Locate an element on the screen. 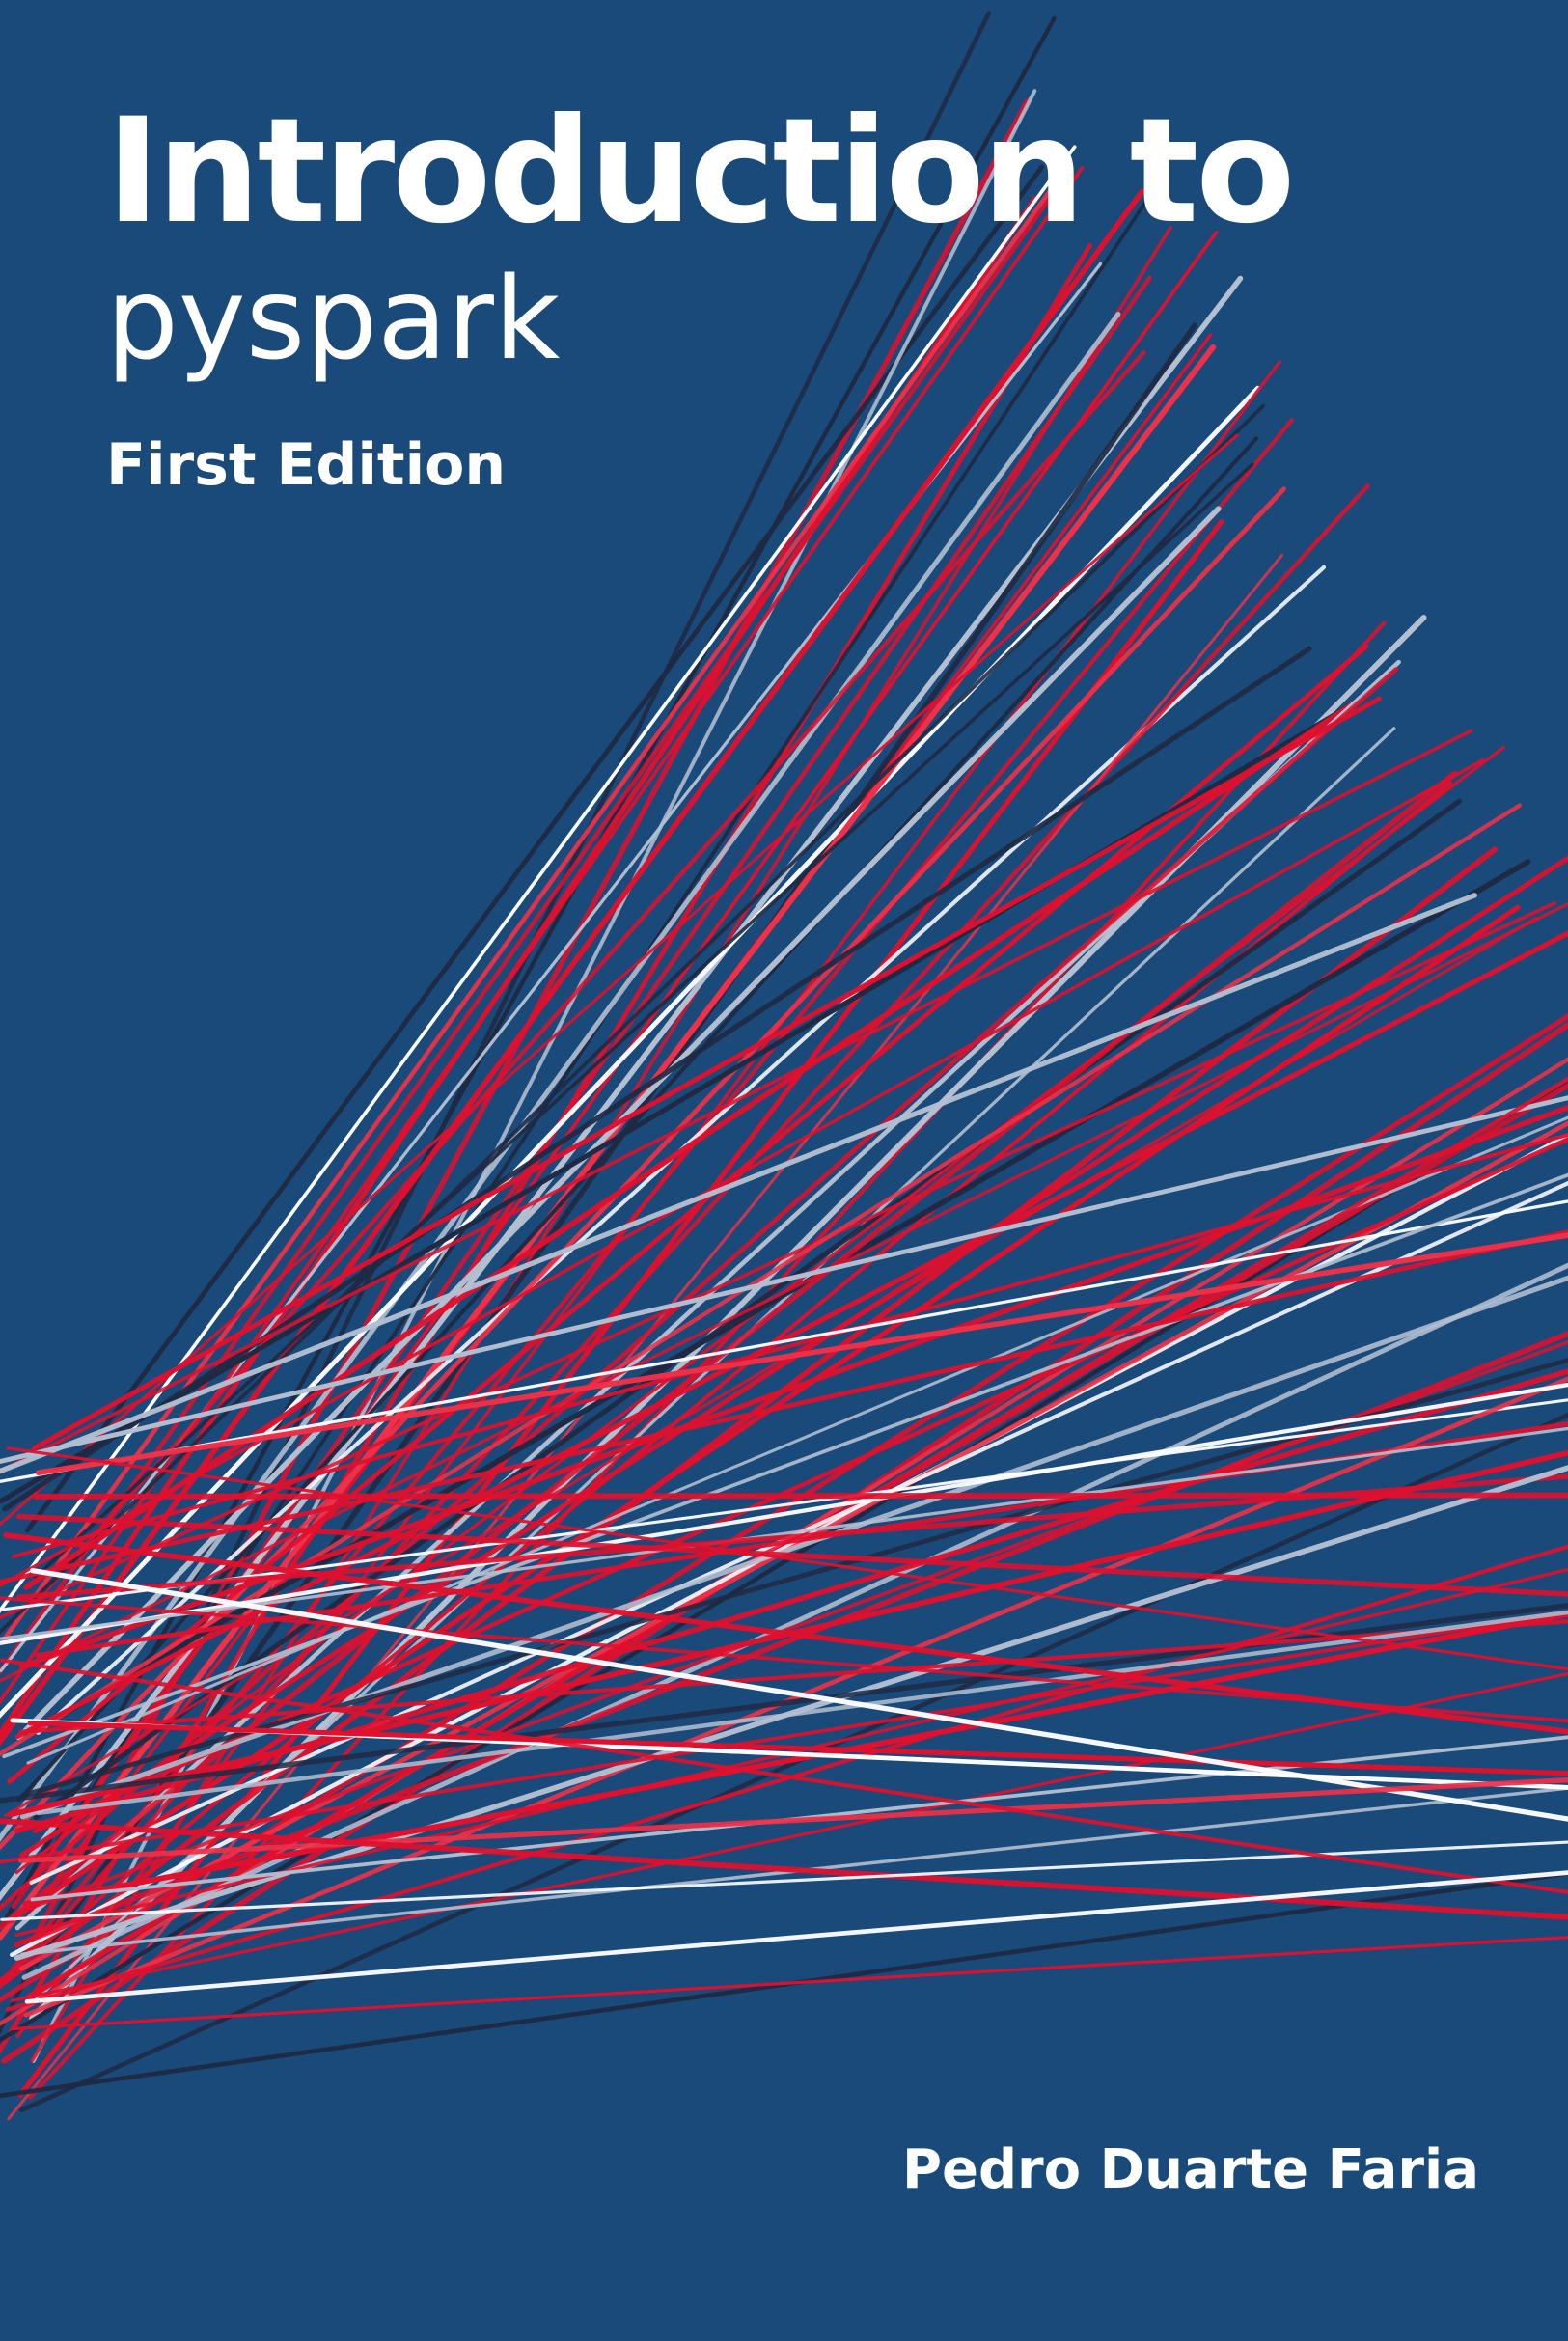 This screenshot has width=1568, height=2341. title-block: Introduction to pyspark First Edition is located at coordinates (700, 294).